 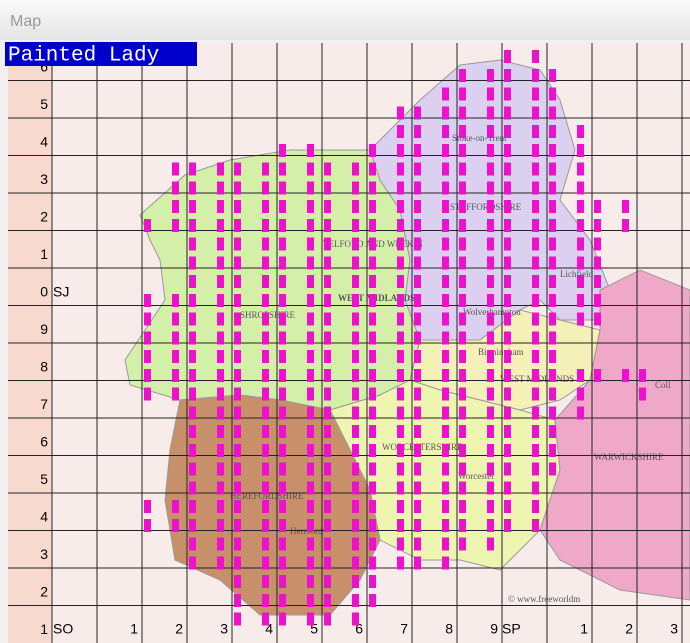 What do you see at coordinates (544, 599) in the screenshot?
I see `map-label: © www.freeworldm` at bounding box center [544, 599].